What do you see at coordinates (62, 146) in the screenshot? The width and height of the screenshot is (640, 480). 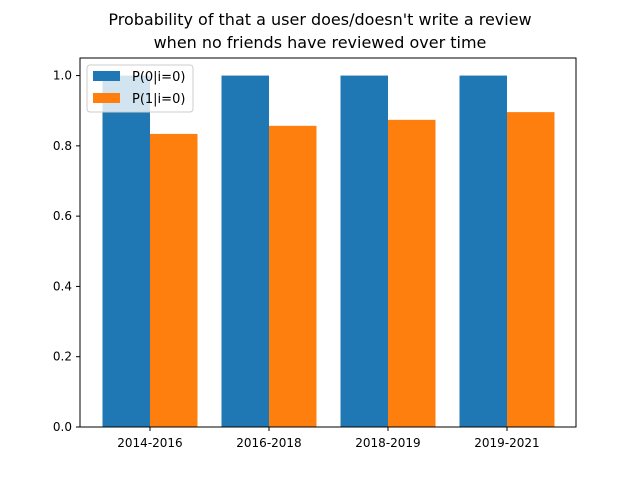 I see `y-tick-label: 0.8` at bounding box center [62, 146].